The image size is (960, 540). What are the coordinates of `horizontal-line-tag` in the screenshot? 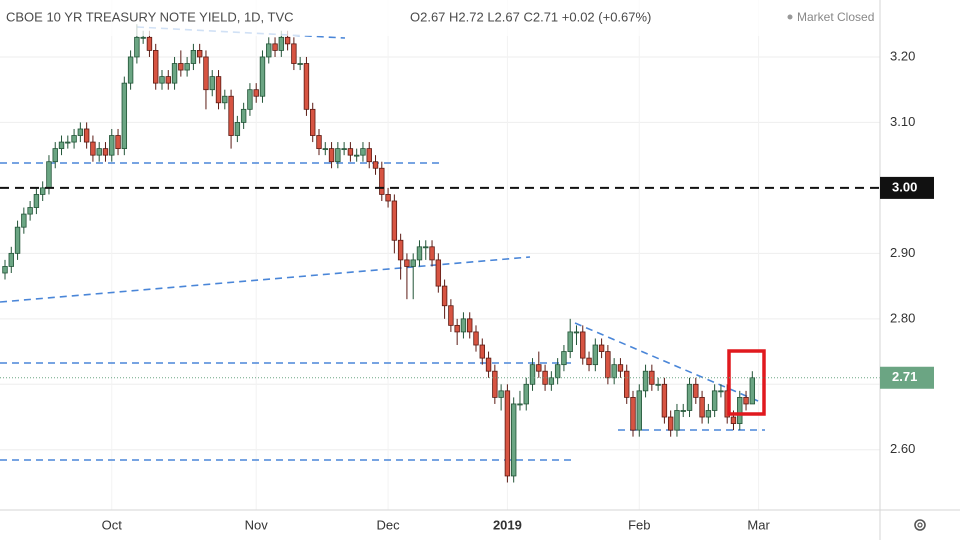 It's located at (907, 187).